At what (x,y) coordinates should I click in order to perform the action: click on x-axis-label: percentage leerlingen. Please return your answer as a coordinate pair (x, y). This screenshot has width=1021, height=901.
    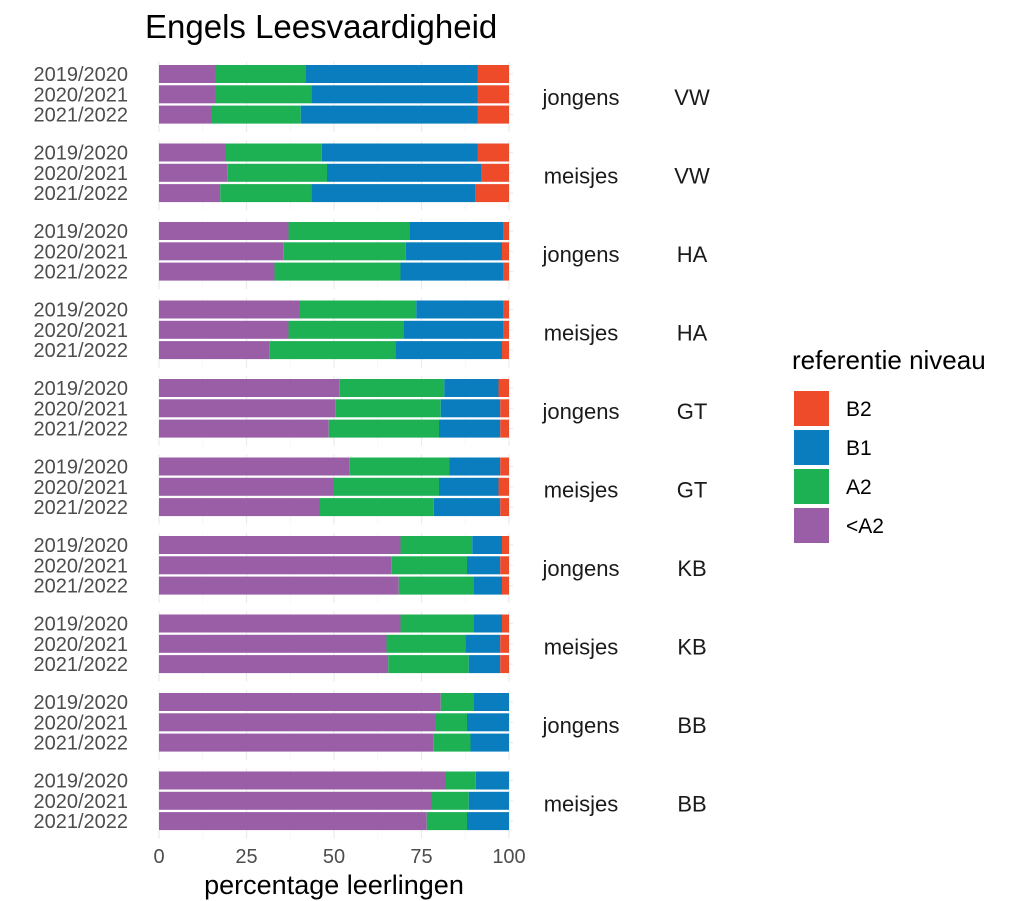
    Looking at the image, I should click on (334, 885).